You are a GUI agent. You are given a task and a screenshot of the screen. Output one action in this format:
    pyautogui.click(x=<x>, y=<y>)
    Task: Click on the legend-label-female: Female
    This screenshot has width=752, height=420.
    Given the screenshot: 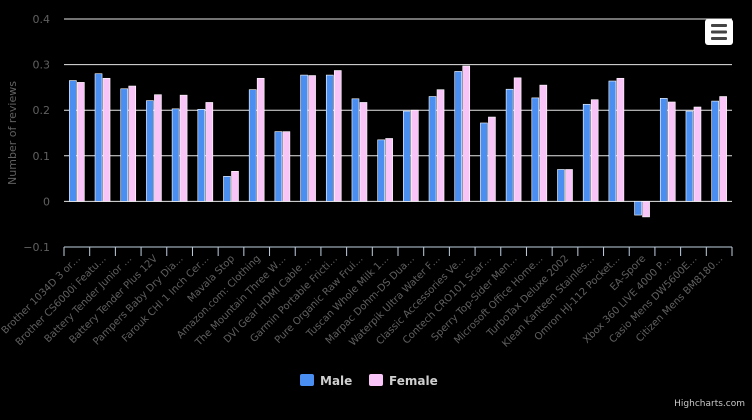 What is the action you would take?
    pyautogui.click(x=413, y=381)
    